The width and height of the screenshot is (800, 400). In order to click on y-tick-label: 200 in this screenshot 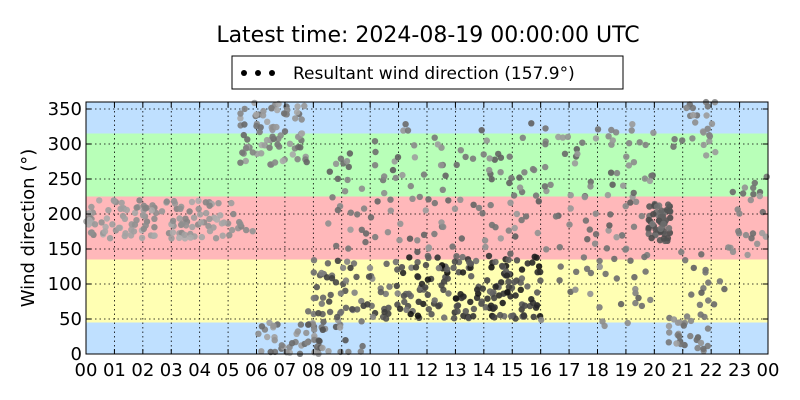, I will do `click(65, 214)`.